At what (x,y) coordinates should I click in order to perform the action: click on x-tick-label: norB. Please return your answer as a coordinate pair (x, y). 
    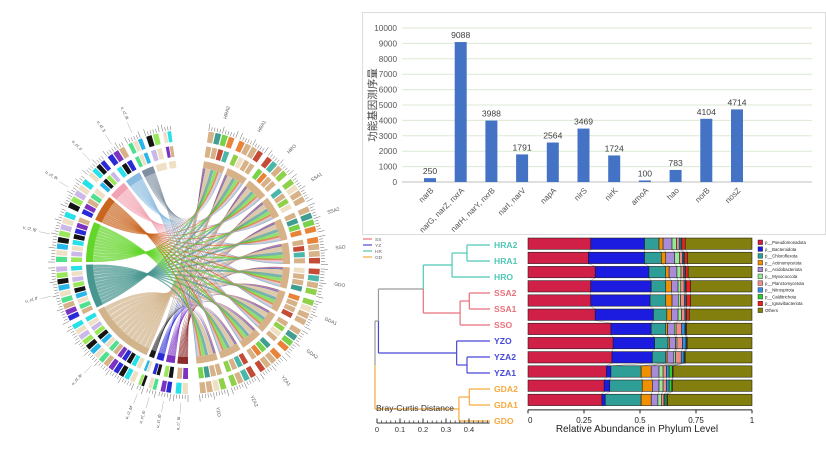
    Looking at the image, I should click on (702, 195).